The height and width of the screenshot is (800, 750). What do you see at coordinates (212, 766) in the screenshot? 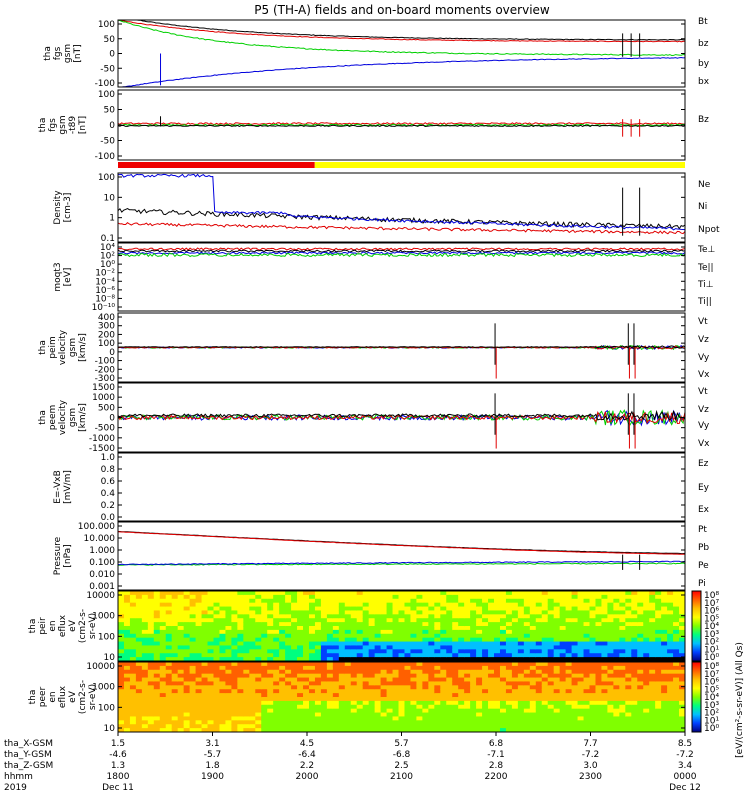
I see `x-tick-label: 1.8` at bounding box center [212, 766].